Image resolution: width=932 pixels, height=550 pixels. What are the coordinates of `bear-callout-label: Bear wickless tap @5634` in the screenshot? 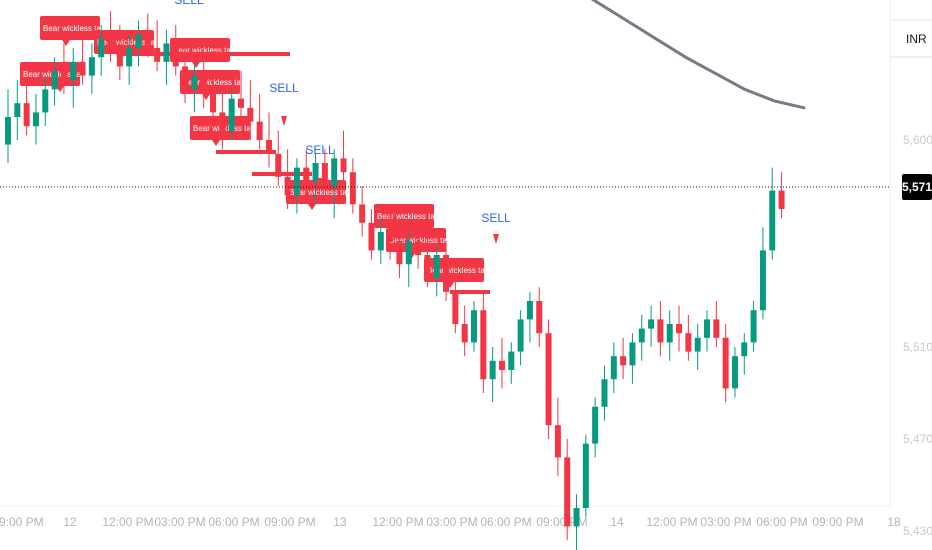 It's located at (218, 50).